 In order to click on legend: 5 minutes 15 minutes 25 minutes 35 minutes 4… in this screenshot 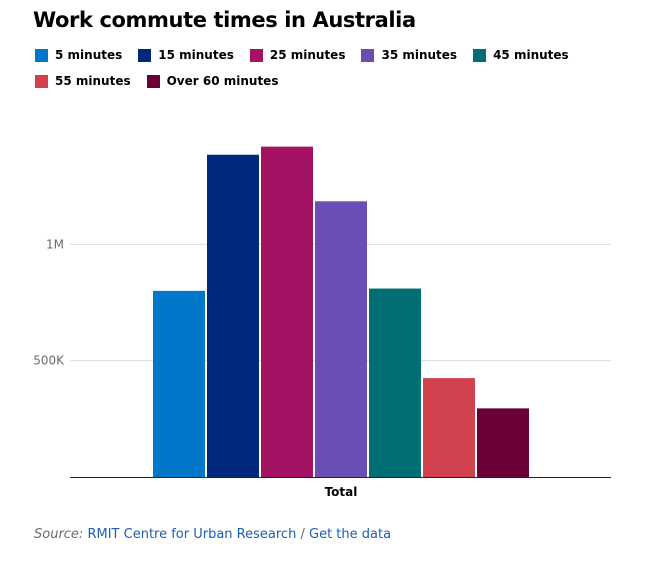, I will do `click(335, 68)`.